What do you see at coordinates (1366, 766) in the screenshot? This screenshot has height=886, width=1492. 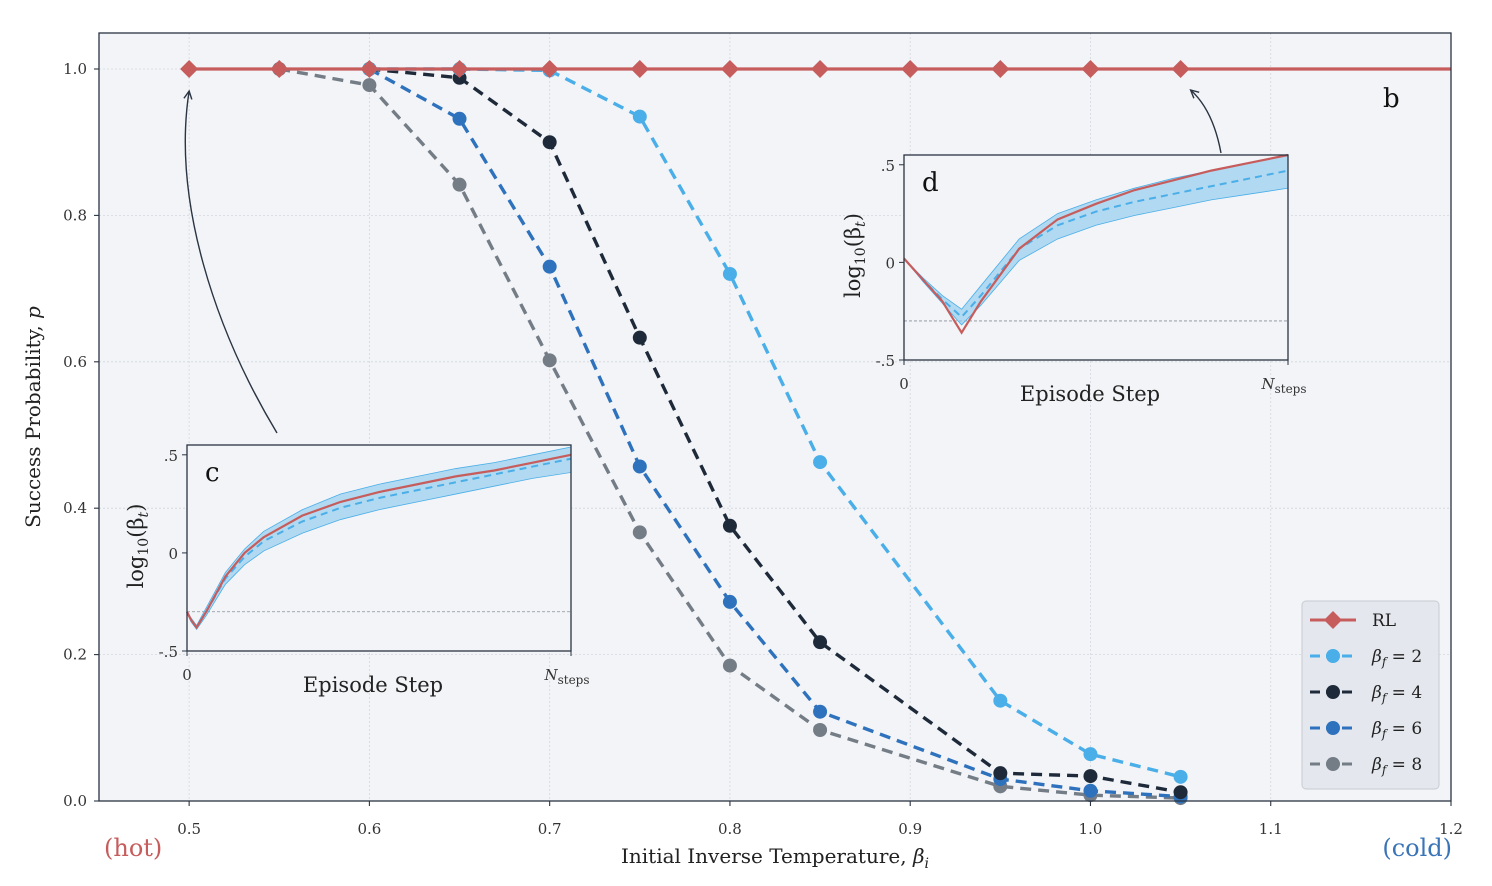 I see `legend-item-b8: βf = 8` at bounding box center [1366, 766].